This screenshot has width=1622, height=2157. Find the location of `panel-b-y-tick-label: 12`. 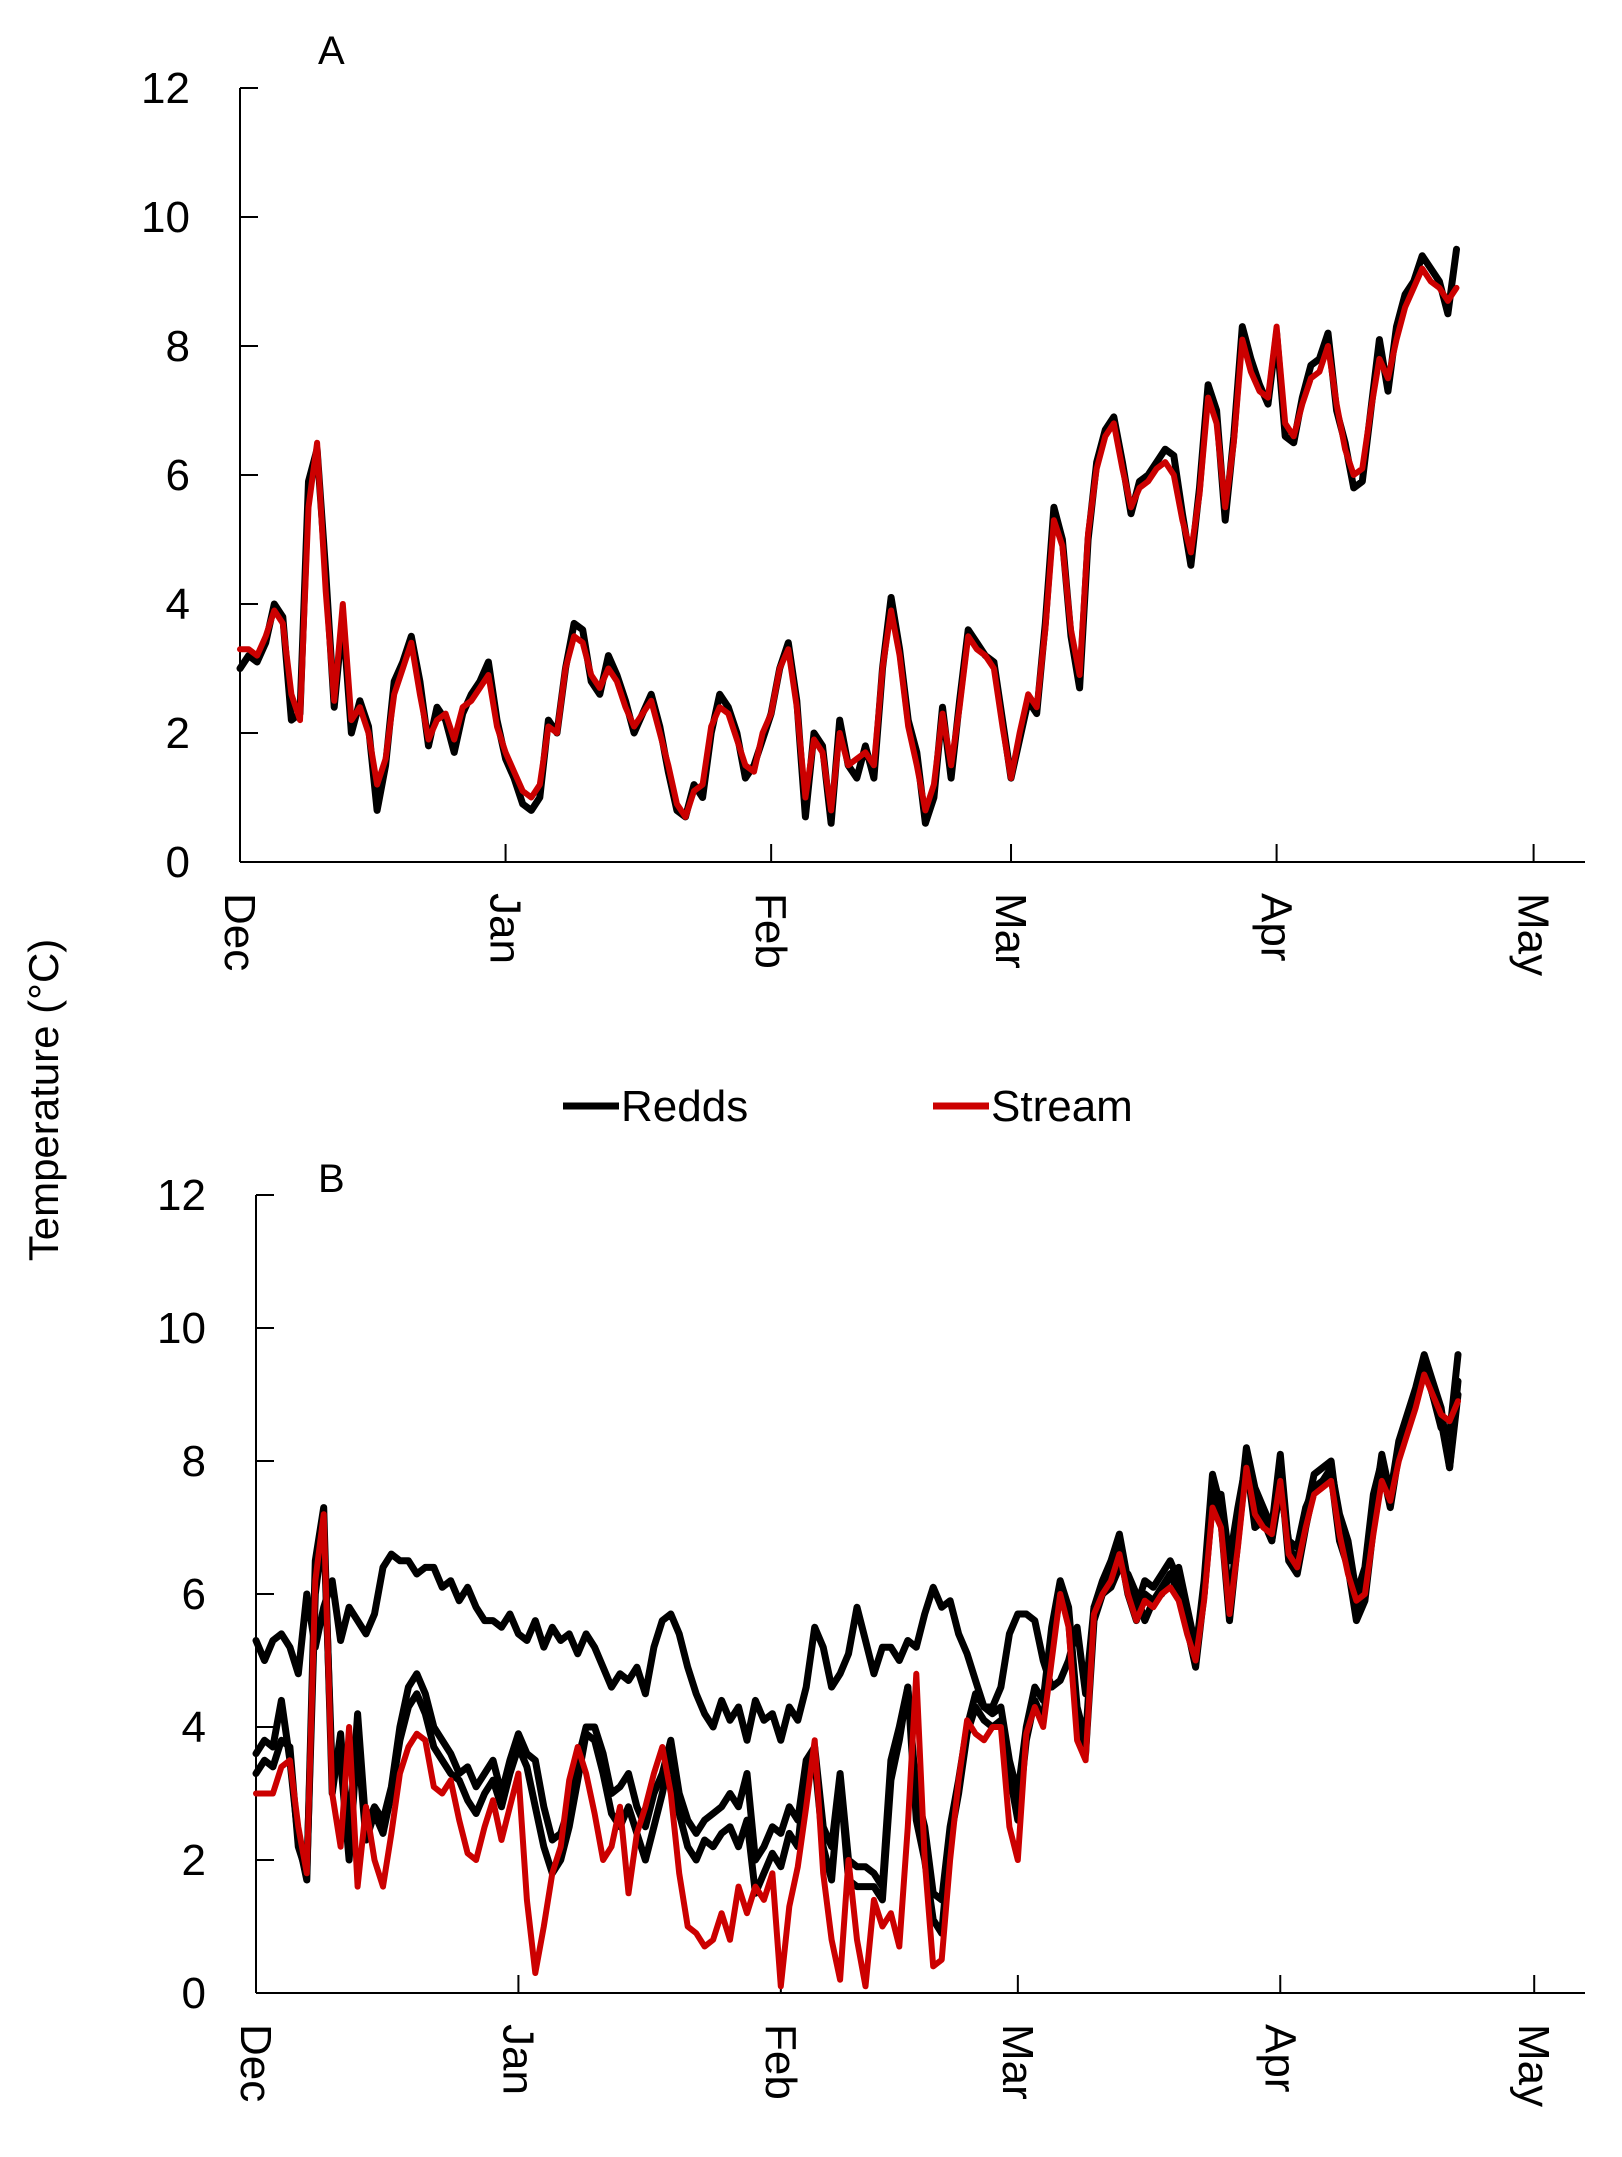

panel-b-y-tick-label: 12 is located at coordinates (181, 1195).